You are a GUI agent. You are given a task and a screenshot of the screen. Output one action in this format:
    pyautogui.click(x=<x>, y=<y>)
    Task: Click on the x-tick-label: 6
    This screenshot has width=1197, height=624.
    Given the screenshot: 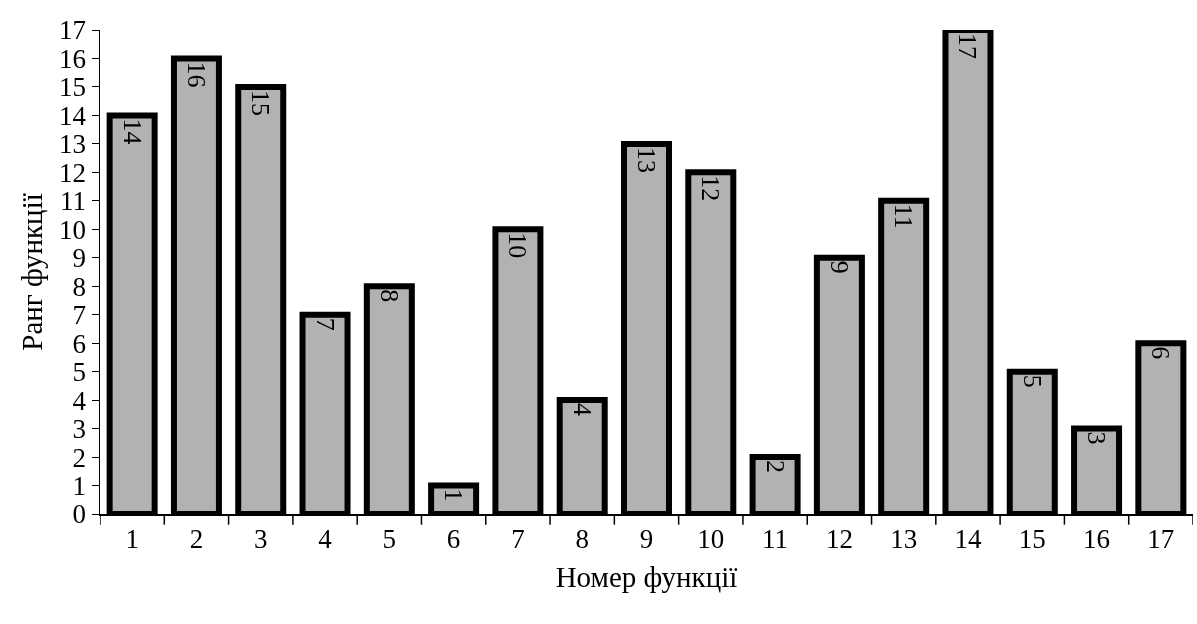 What is the action you would take?
    pyautogui.click(x=453, y=538)
    